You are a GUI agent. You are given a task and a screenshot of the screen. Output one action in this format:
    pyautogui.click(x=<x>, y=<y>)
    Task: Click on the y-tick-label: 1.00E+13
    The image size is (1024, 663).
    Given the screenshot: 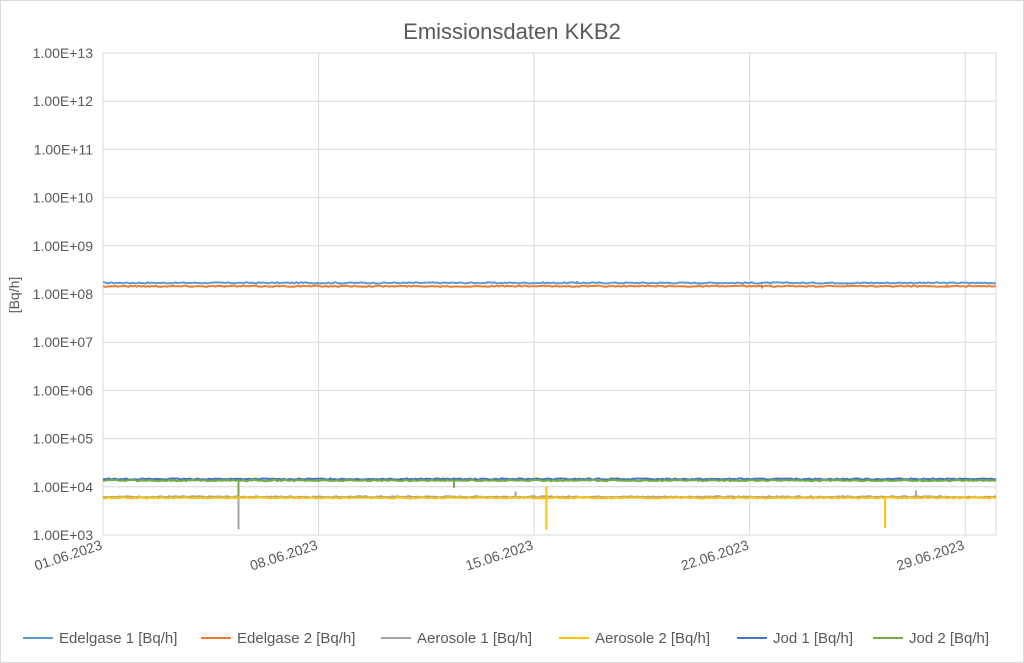 What is the action you would take?
    pyautogui.click(x=63, y=53)
    